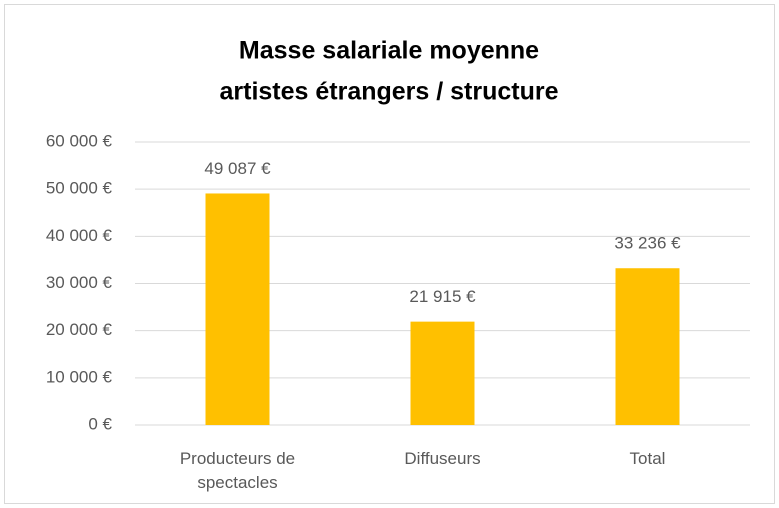 The image size is (779, 508). I want to click on x-tick-label: Producteurs de spectacles, so click(237, 470).